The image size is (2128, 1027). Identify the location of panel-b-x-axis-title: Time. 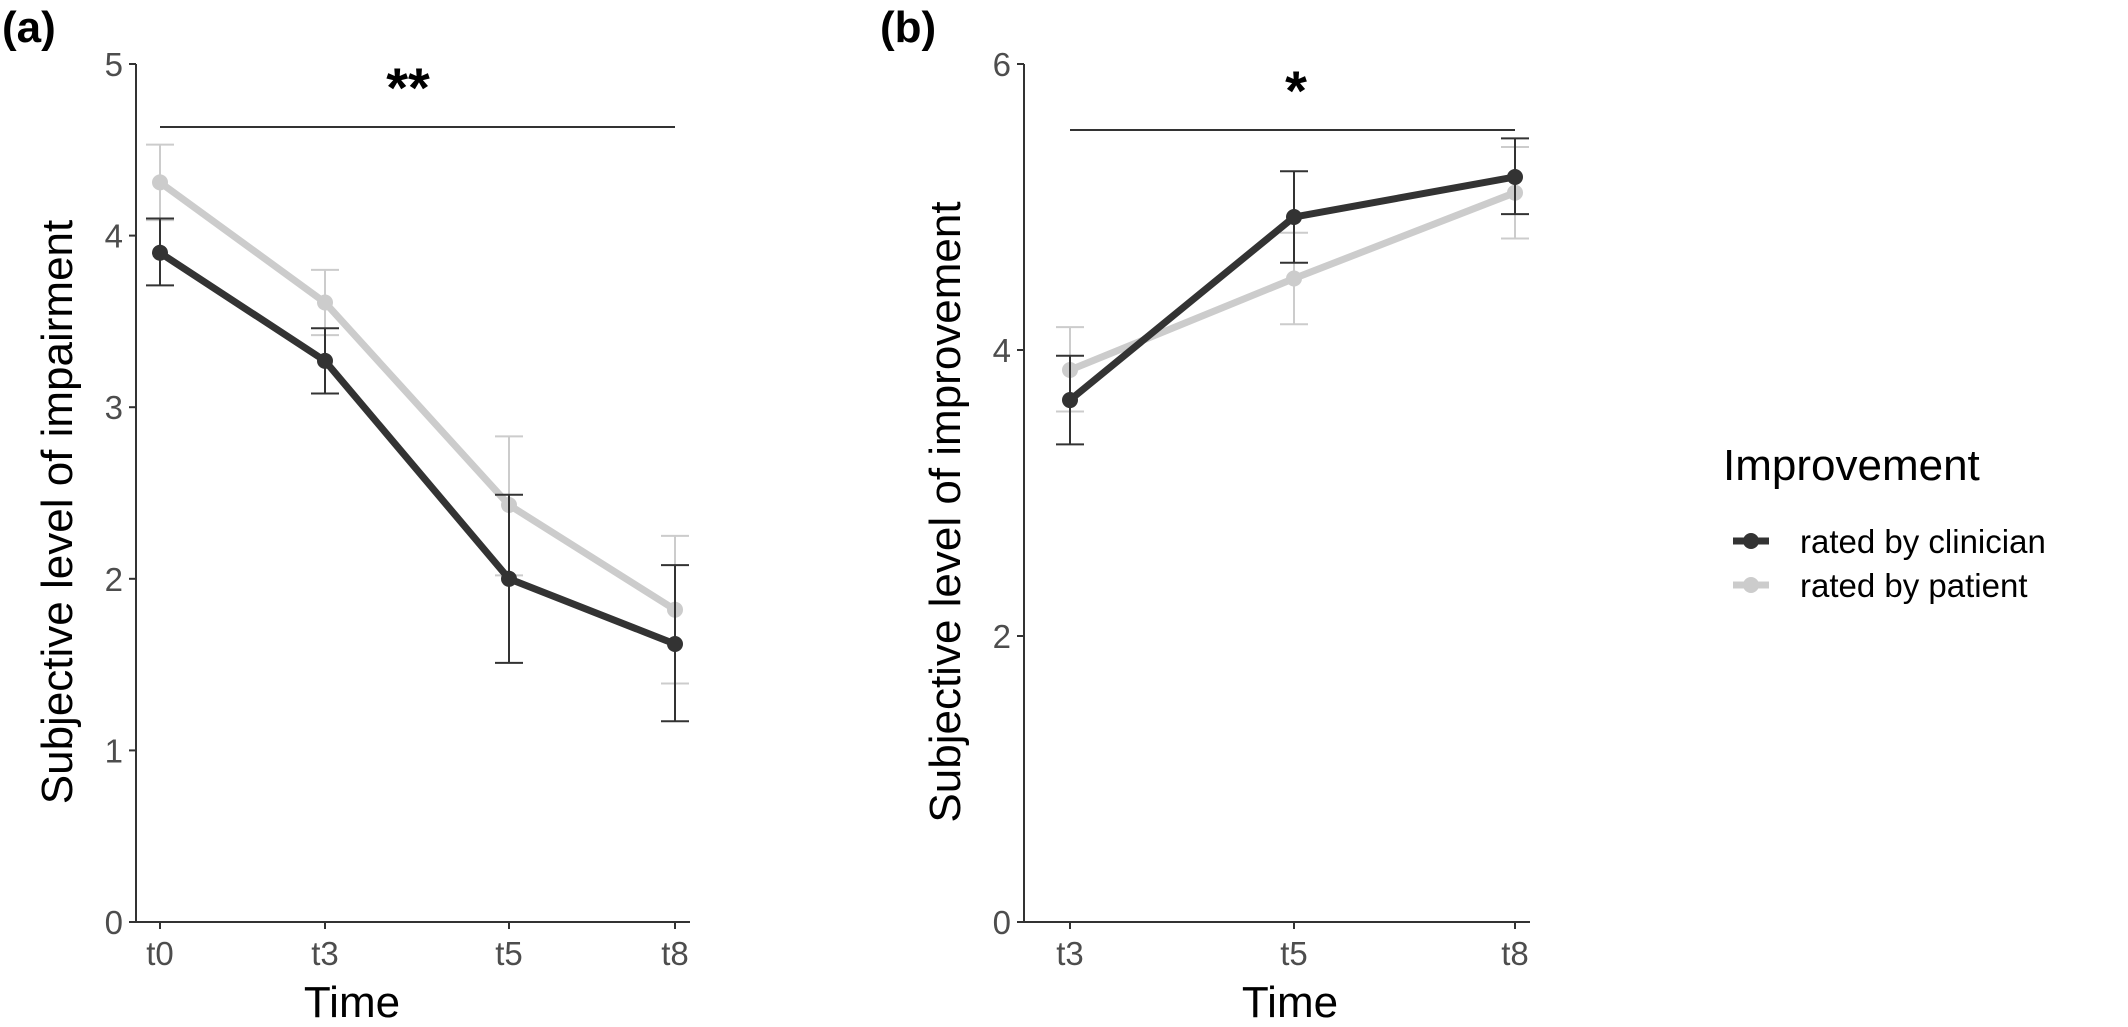
(1290, 1002).